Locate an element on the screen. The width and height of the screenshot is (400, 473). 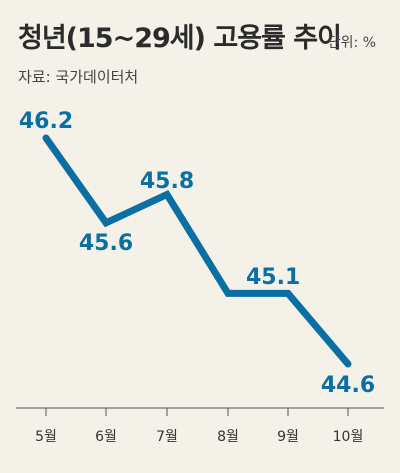
data-label: 46.2 is located at coordinates (46, 121).